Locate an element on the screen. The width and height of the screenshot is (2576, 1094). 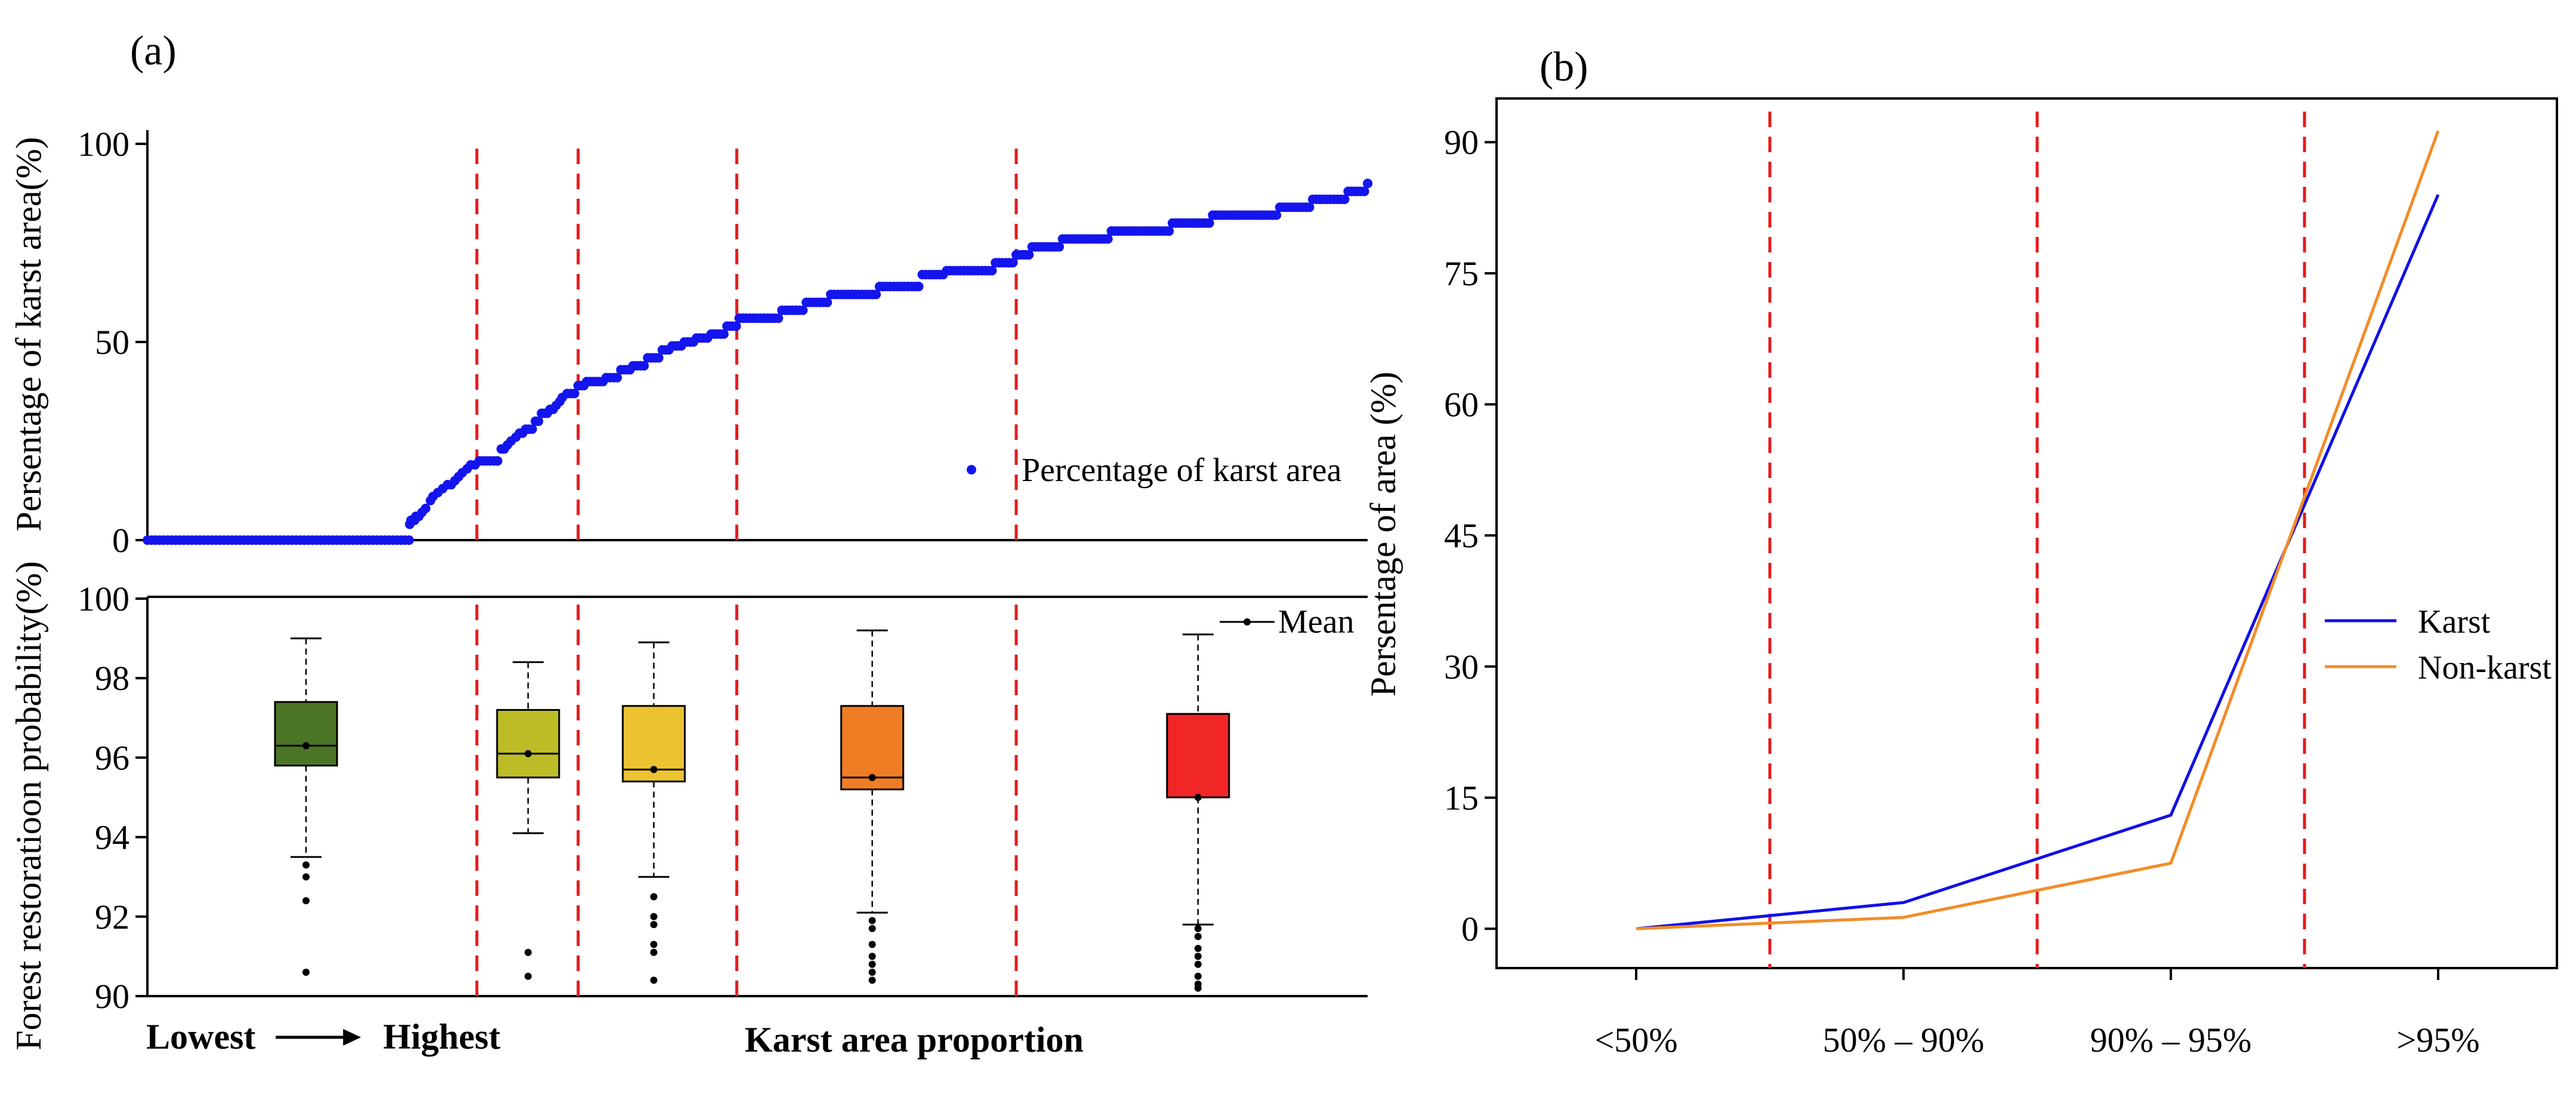
b-y-tick-label: 0 is located at coordinates (1470, 929).